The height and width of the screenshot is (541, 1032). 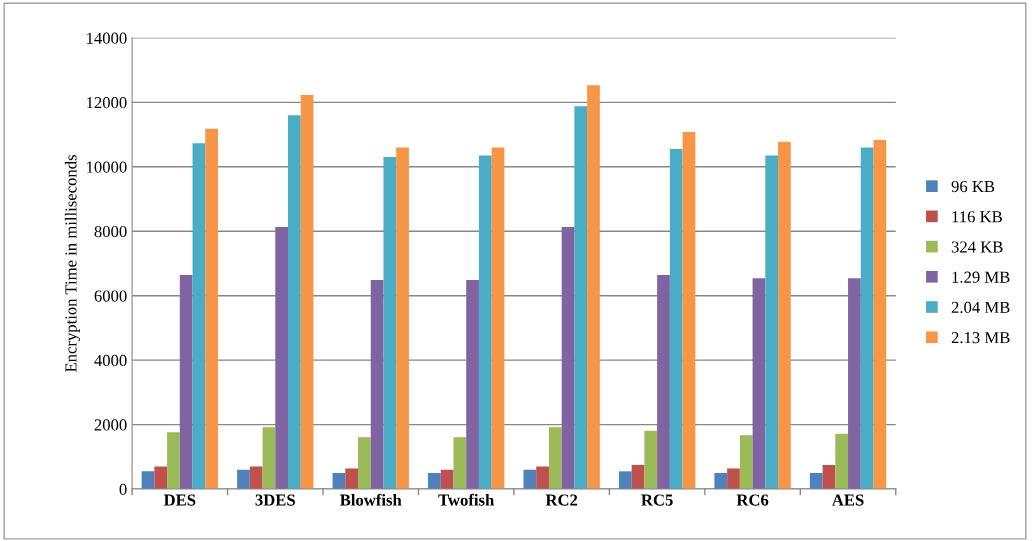 What do you see at coordinates (179, 500) in the screenshot?
I see `x-tick-label: DES` at bounding box center [179, 500].